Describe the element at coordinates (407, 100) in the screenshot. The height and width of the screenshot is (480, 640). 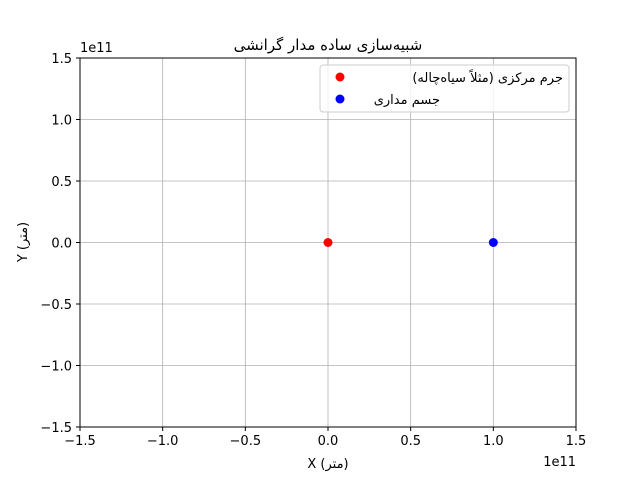
I see `legend-label-orbiting-body: جسم مداری` at that location.